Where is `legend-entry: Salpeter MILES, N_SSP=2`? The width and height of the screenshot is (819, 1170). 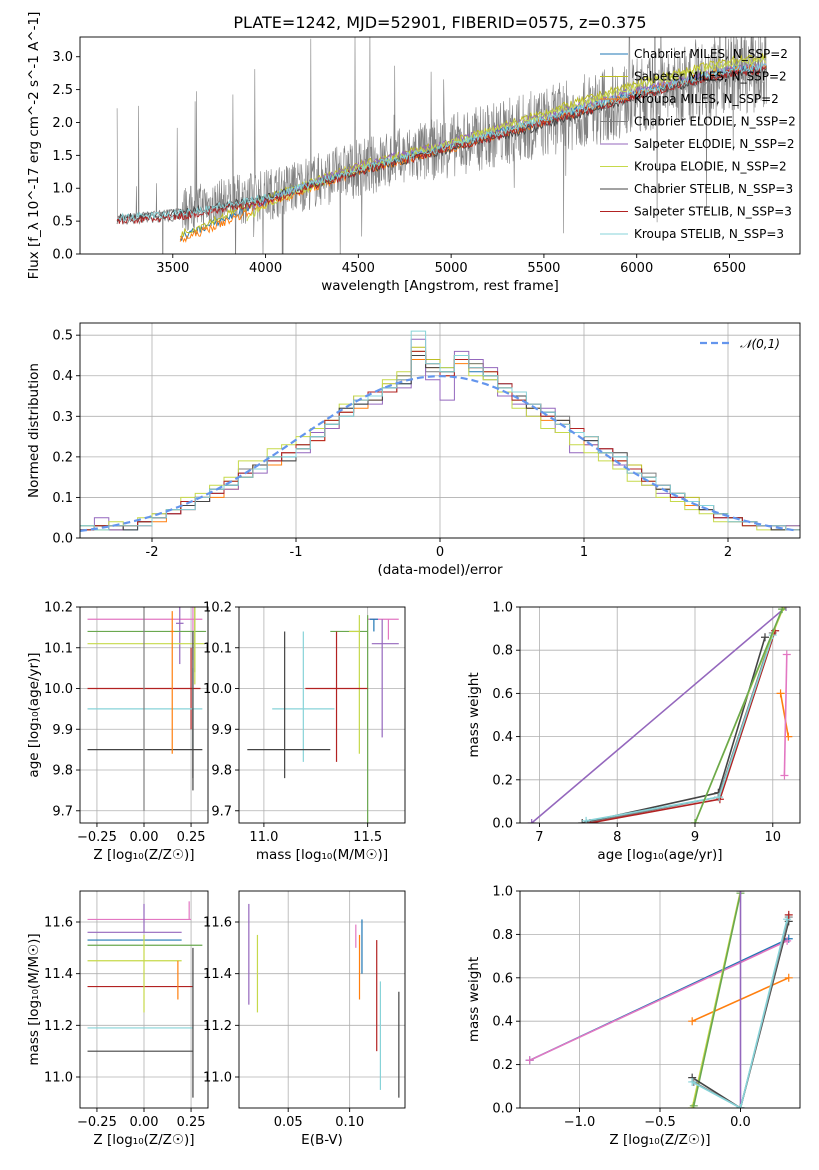 legend-entry: Salpeter MILES, N_SSP=2 is located at coordinates (710, 77).